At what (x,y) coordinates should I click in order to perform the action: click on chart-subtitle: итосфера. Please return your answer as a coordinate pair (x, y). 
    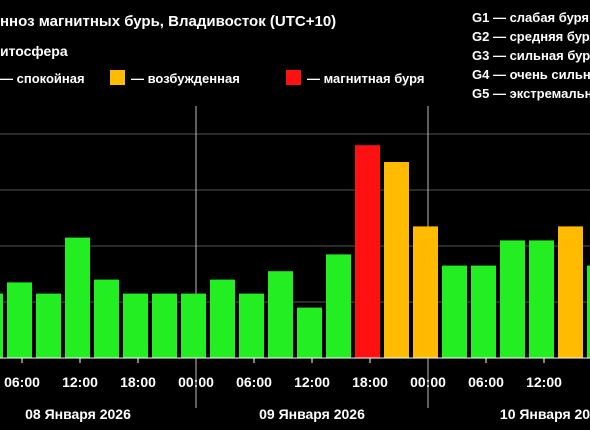
    Looking at the image, I should click on (34, 51).